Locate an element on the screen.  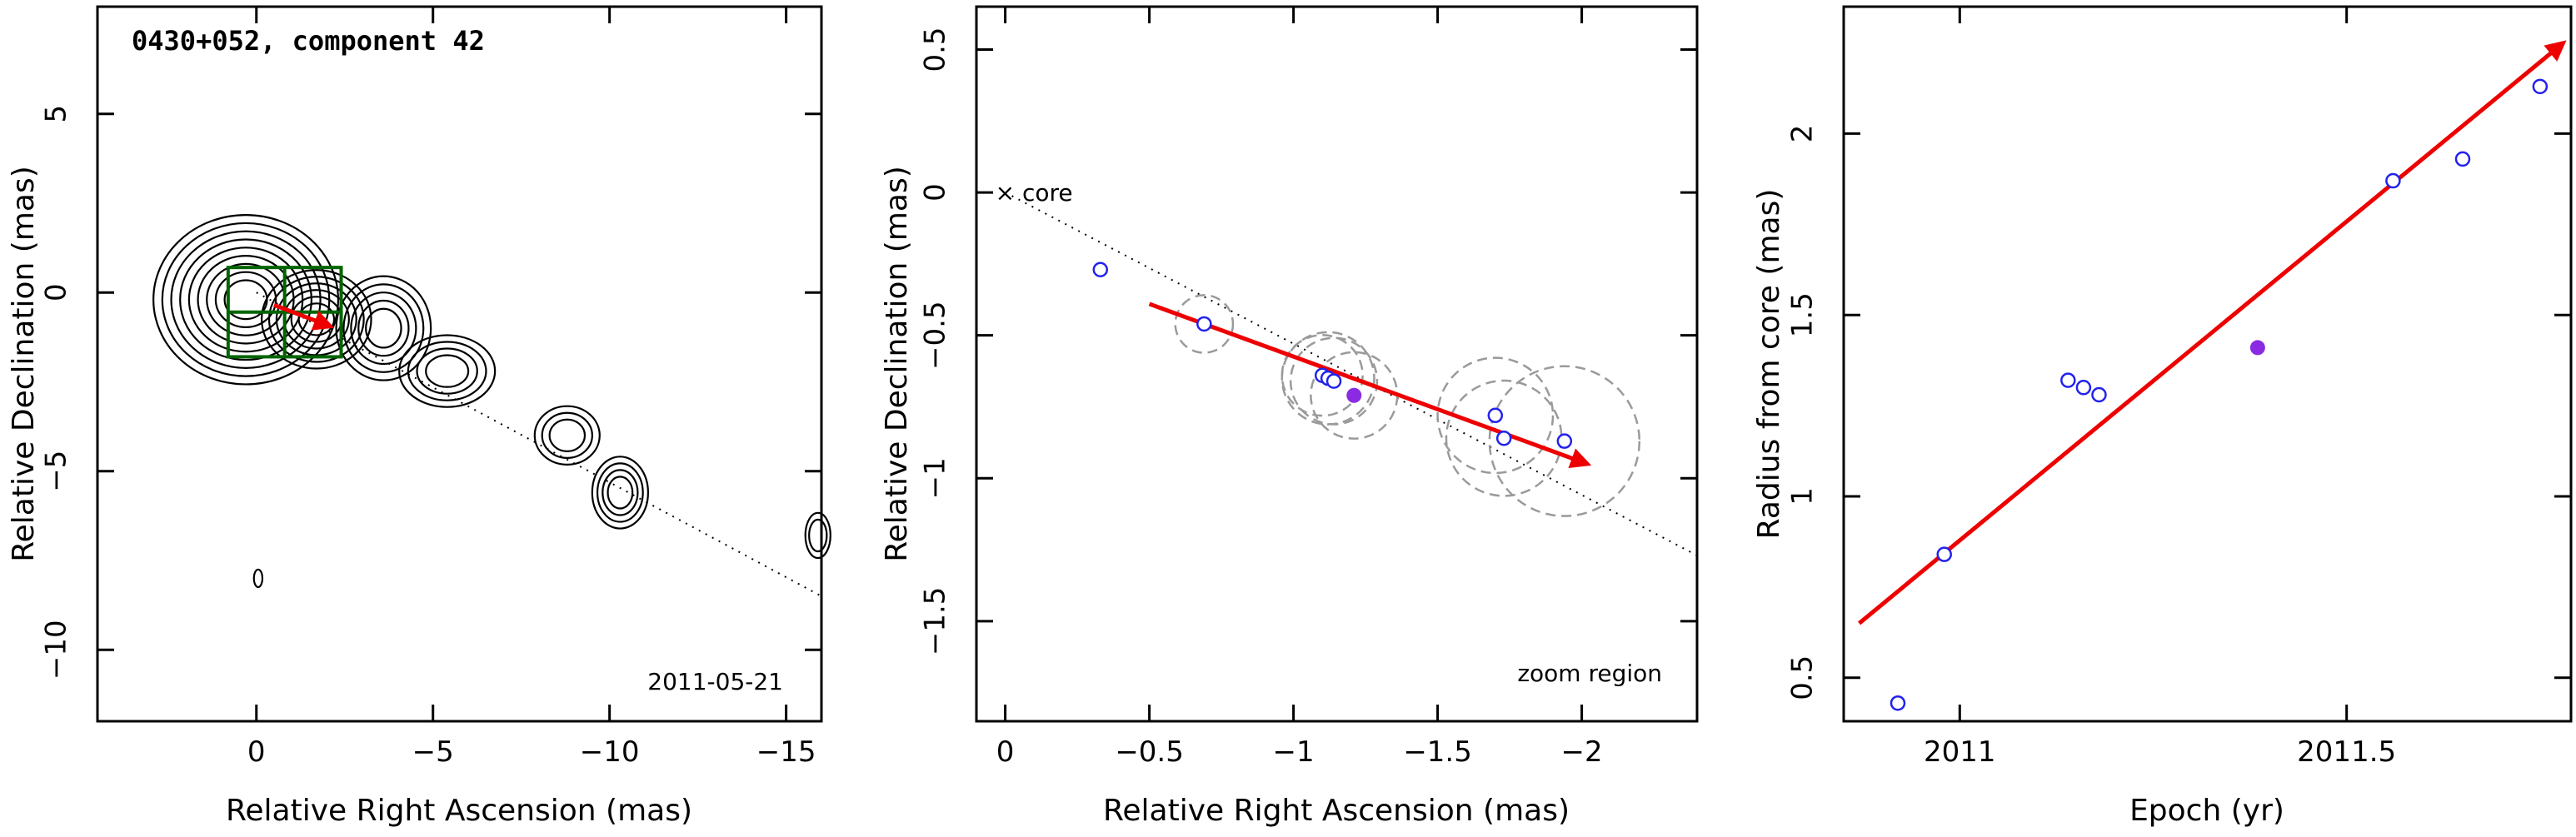
y-tick-label: 1 is located at coordinates (1803, 496).